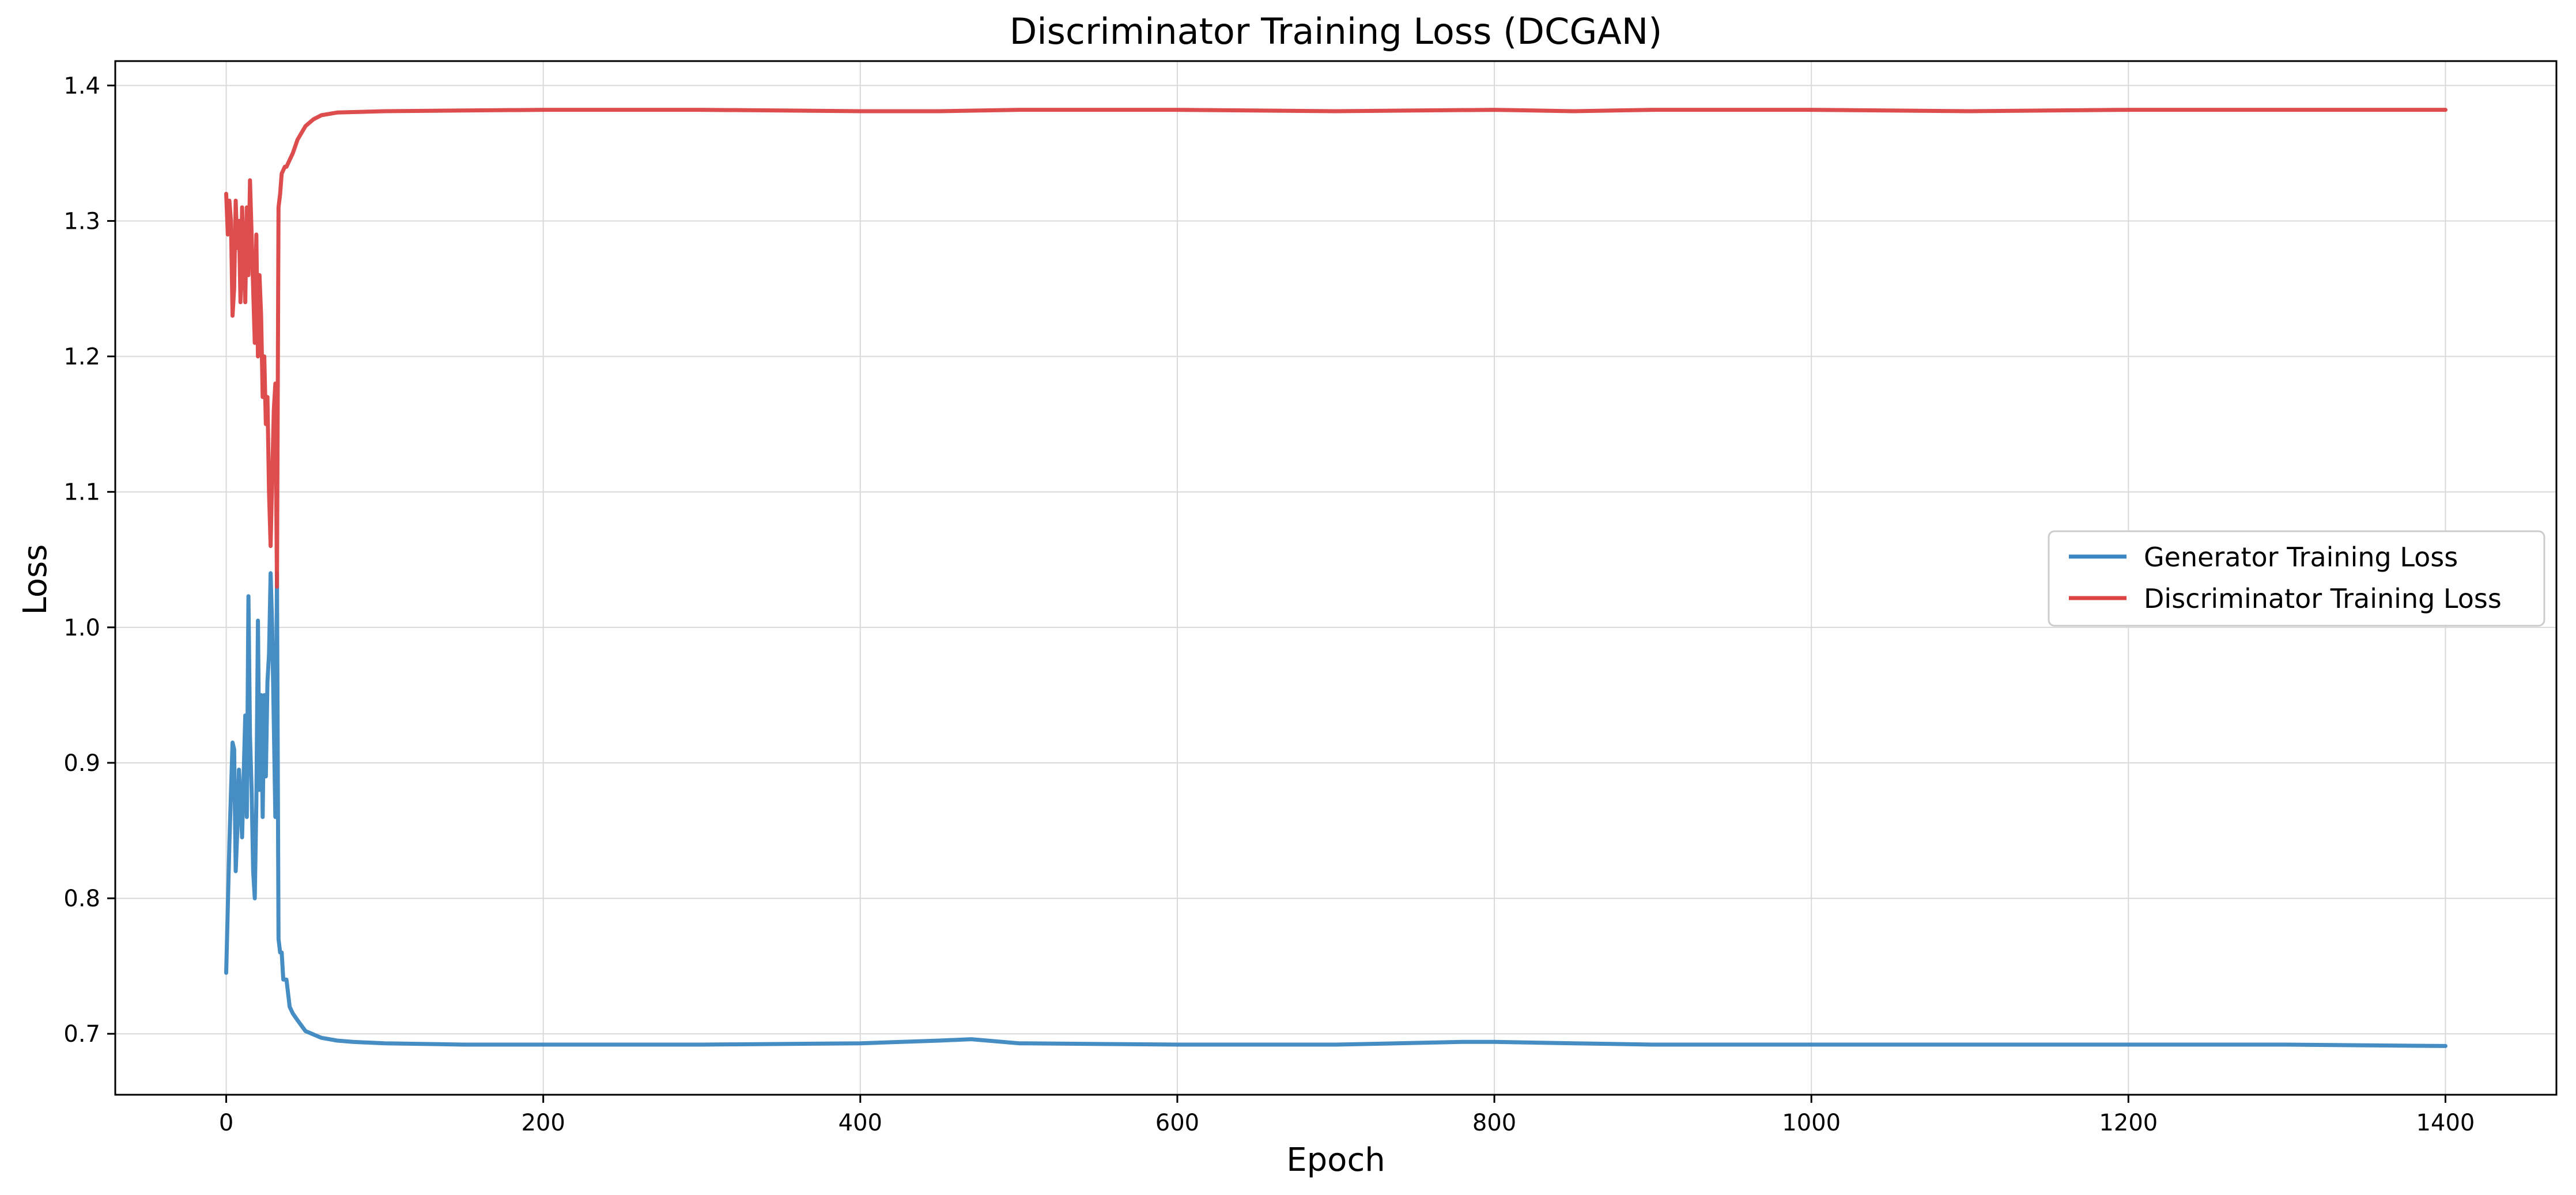 The image size is (2576, 1195). What do you see at coordinates (35, 579) in the screenshot?
I see `y-axis-label: Loss` at bounding box center [35, 579].